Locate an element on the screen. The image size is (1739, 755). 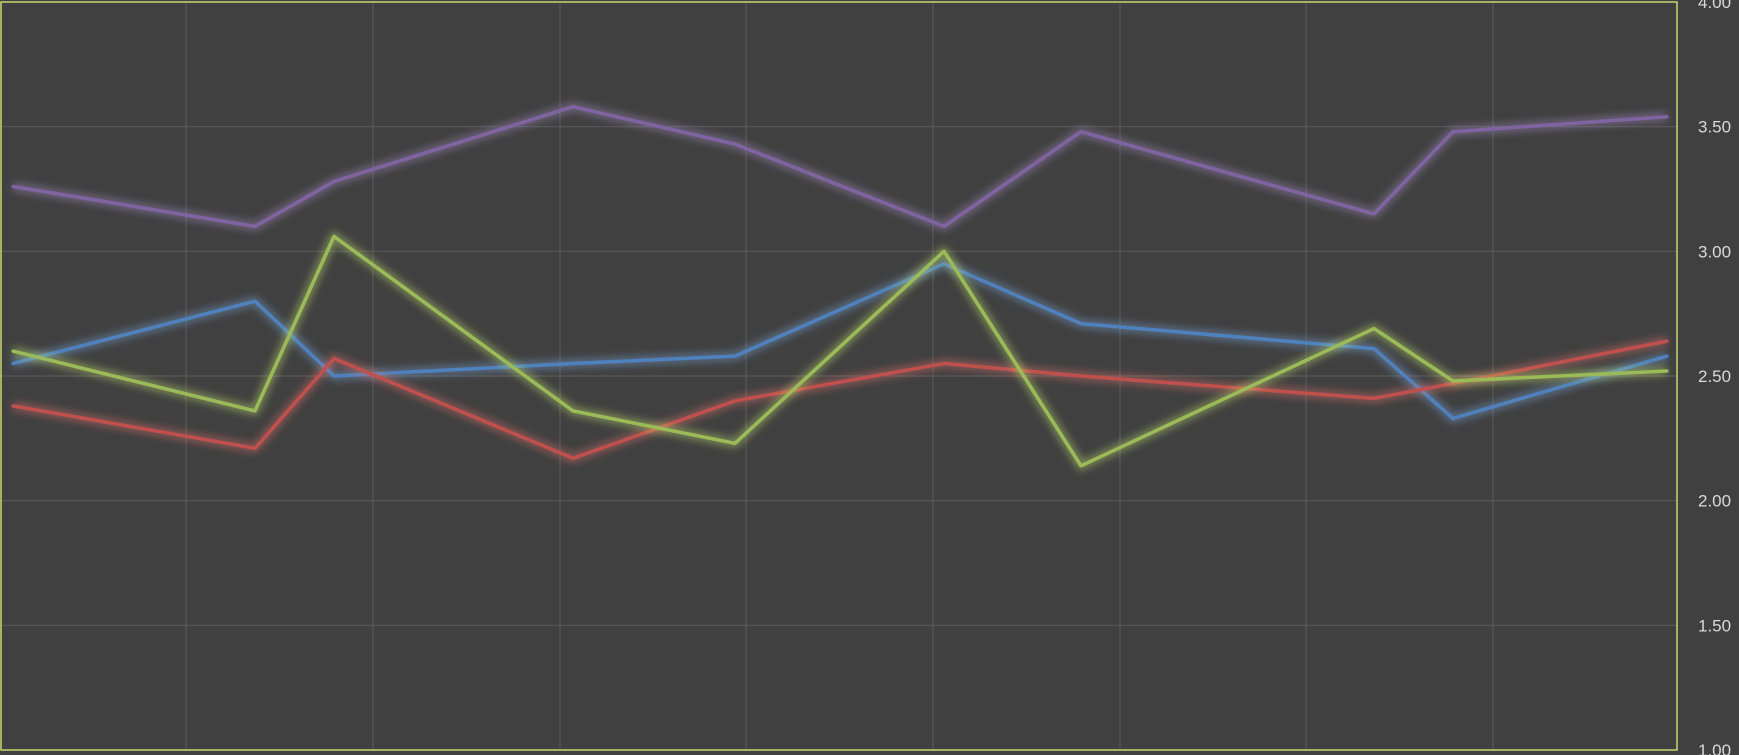
y-tick-label: 3.00 is located at coordinates (1714, 251).